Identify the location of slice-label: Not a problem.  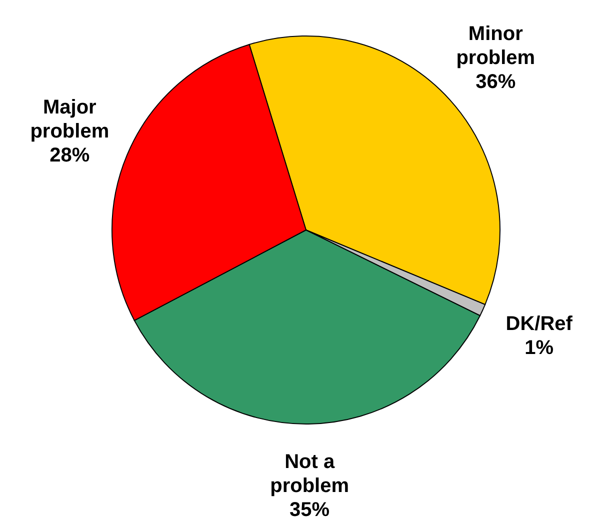
(310, 473).